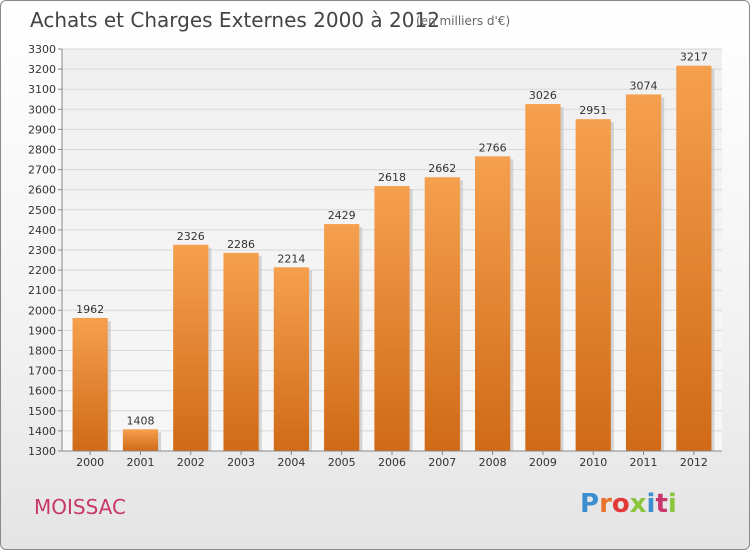 Image resolution: width=750 pixels, height=550 pixels. What do you see at coordinates (80, 507) in the screenshot?
I see `city-name: MOISSAC` at bounding box center [80, 507].